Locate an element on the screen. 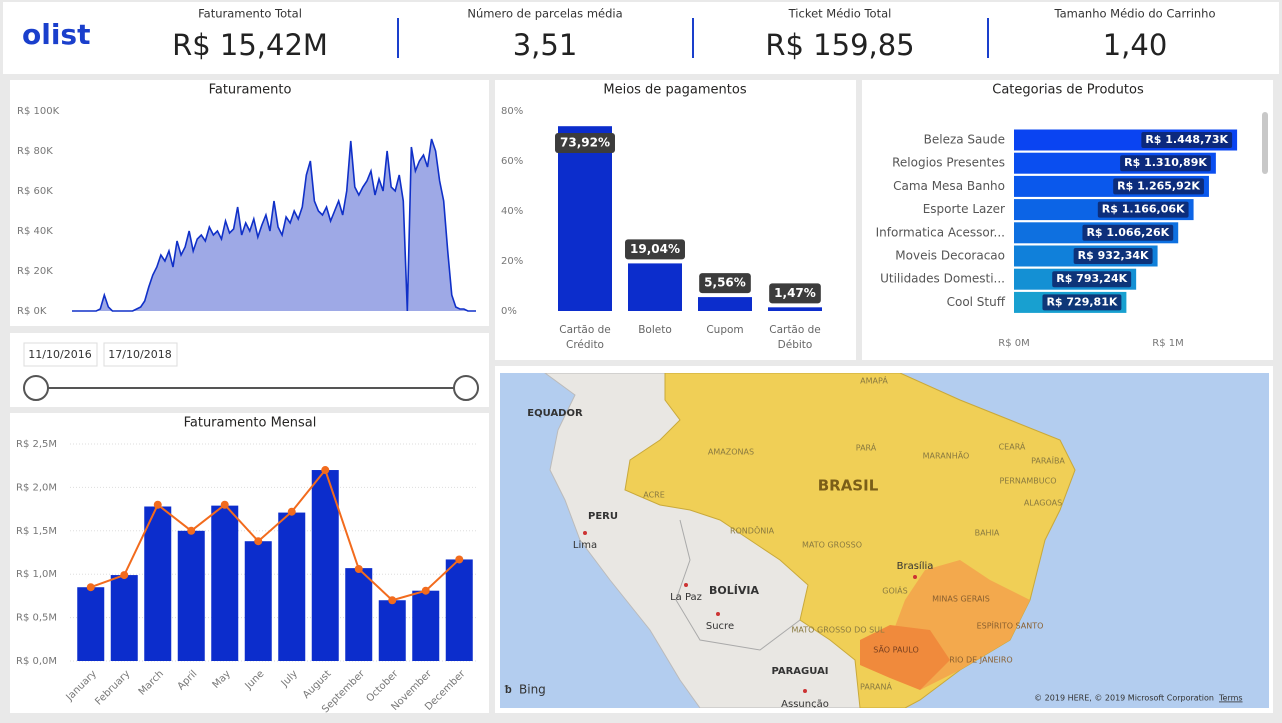 This screenshot has height=723, width=1282. region-highest is located at coordinates (905, 657).